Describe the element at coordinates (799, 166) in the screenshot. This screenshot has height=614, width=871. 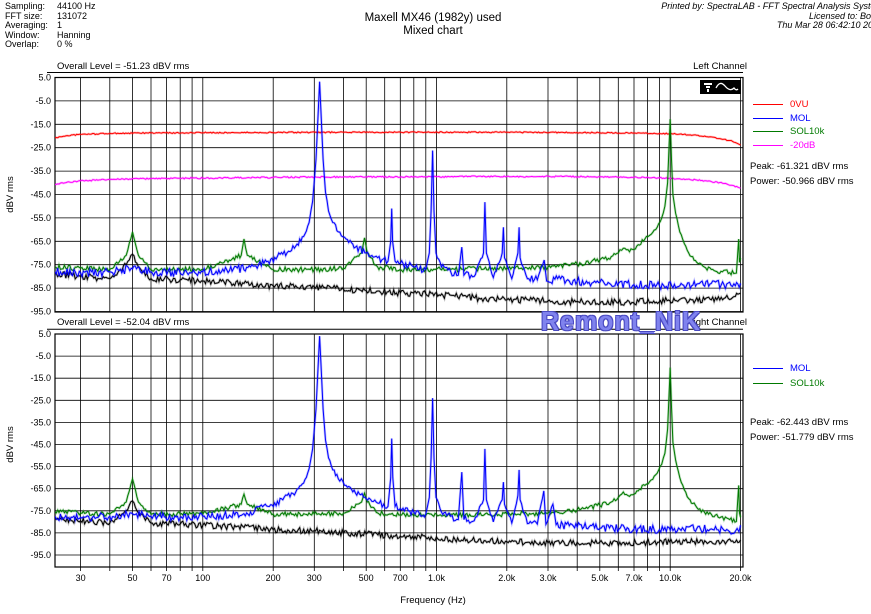
I see `peak-readout: Peak: -61.321 dBV rms` at that location.